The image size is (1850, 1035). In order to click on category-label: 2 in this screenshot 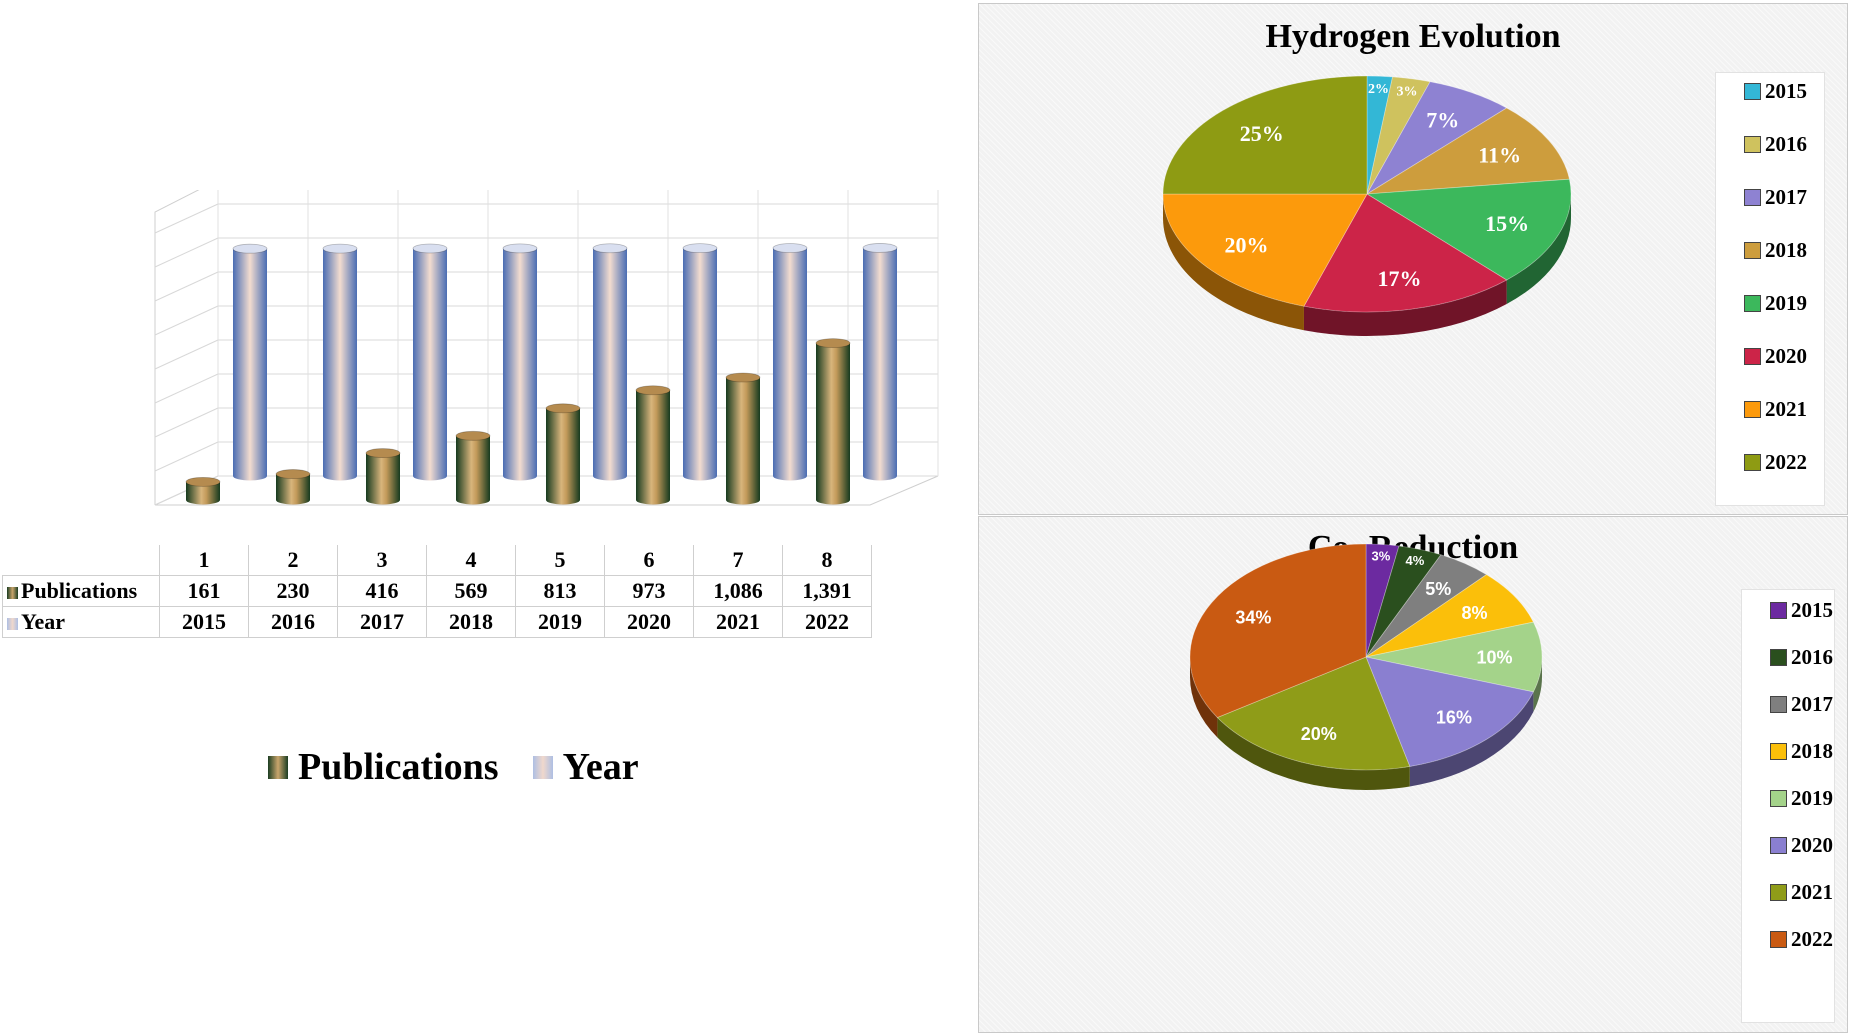, I will do `click(293, 560)`.